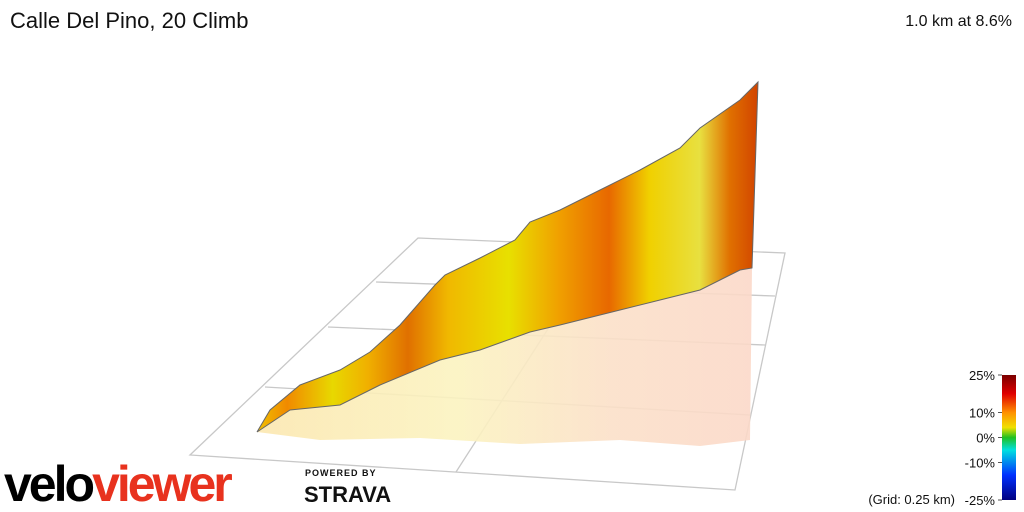 This screenshot has height=512, width=1024. Describe the element at coordinates (982, 413) in the screenshot. I see `legend-tick-label: 10%` at that location.